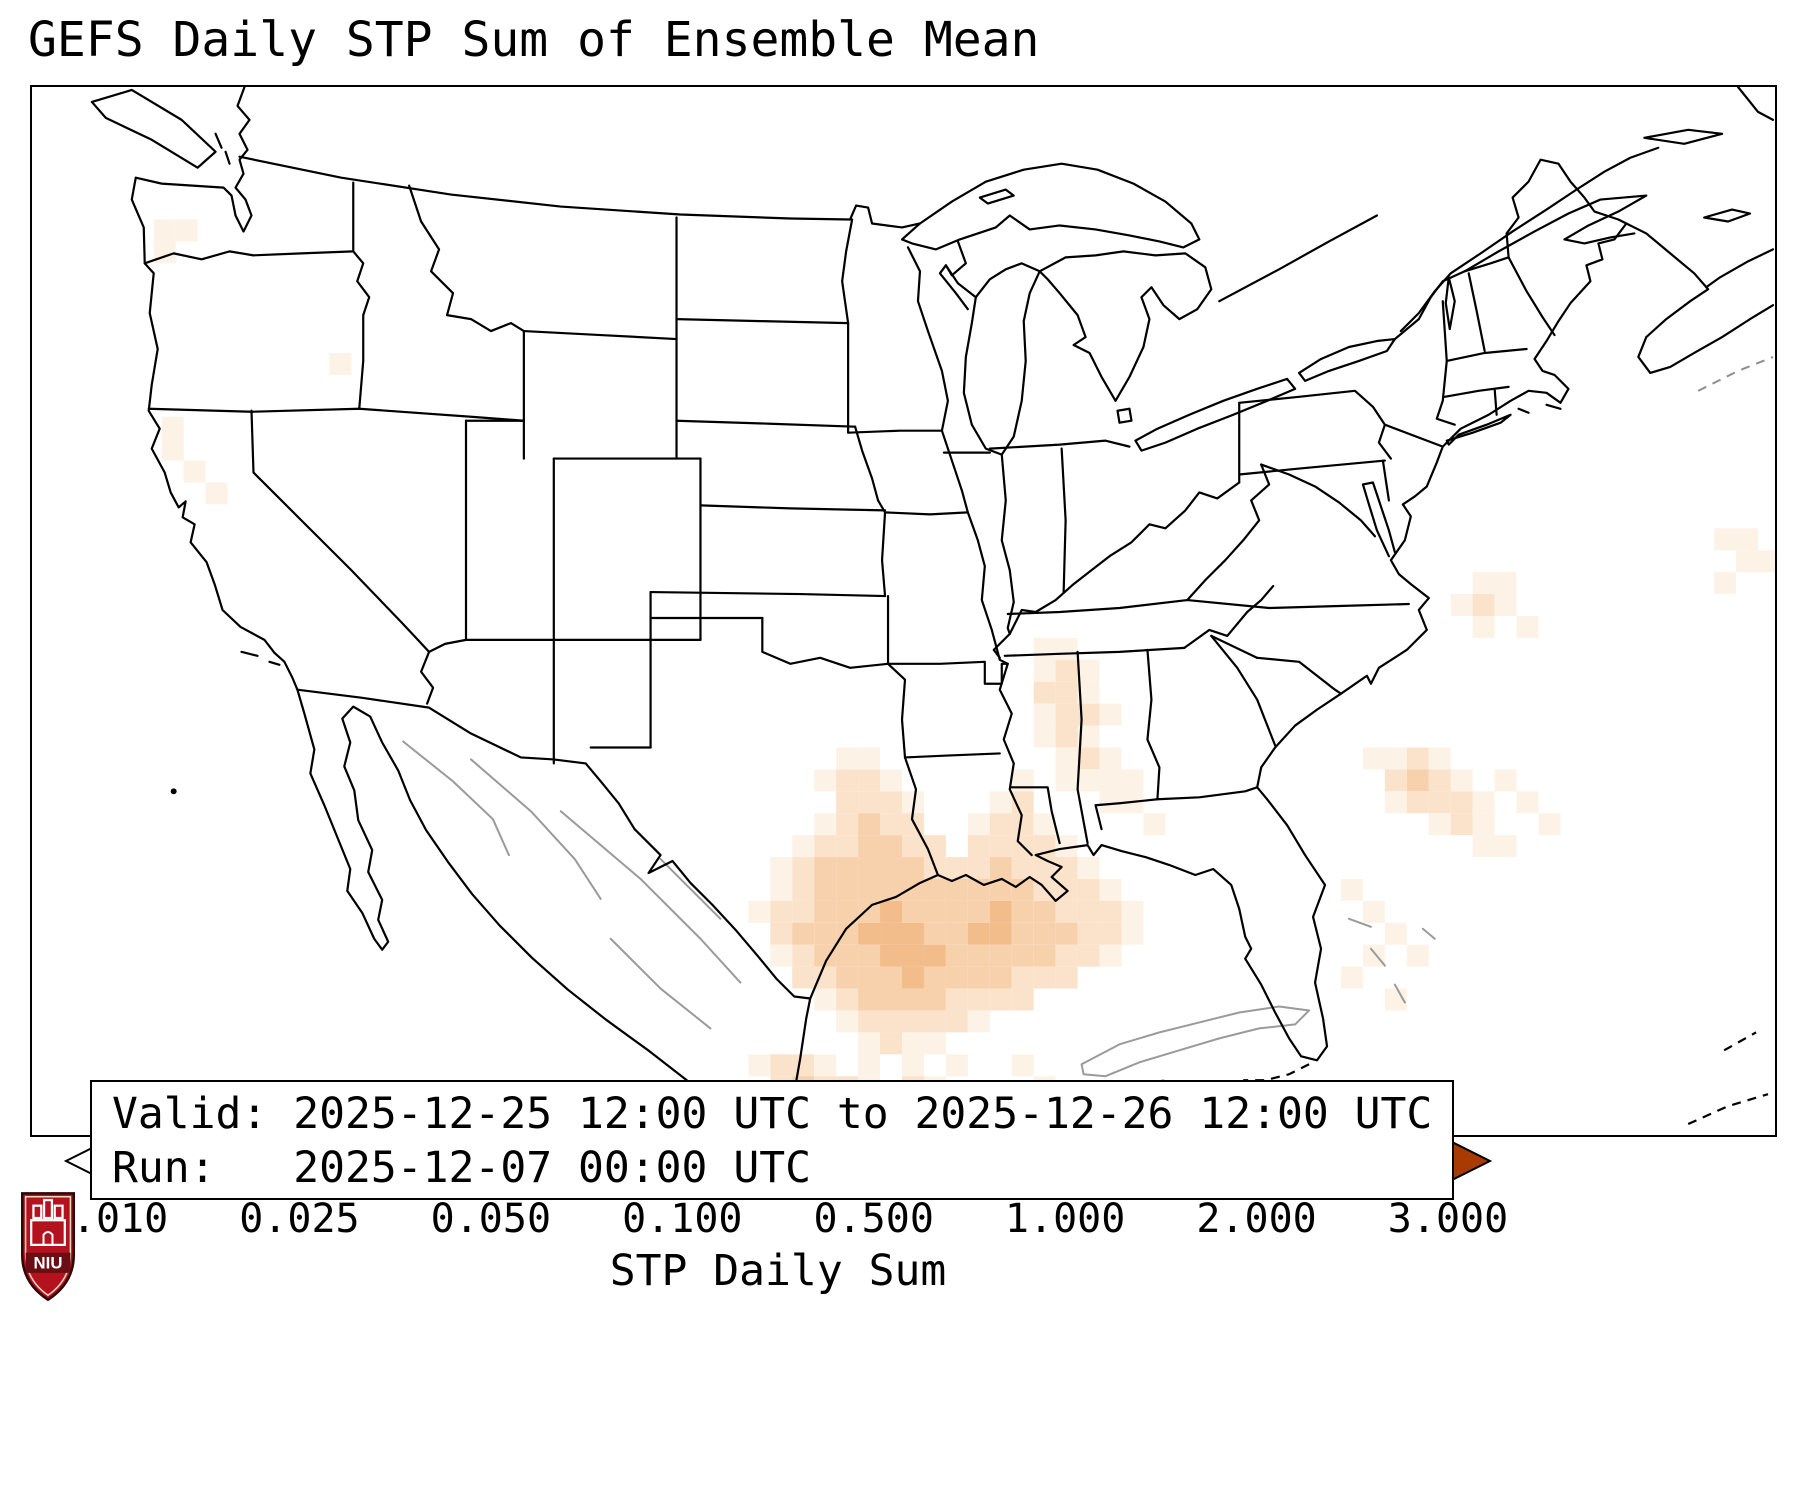 The image size is (1803, 1500). What do you see at coordinates (1256, 1219) in the screenshot?
I see `colorbar-tick-label: 2.000` at bounding box center [1256, 1219].